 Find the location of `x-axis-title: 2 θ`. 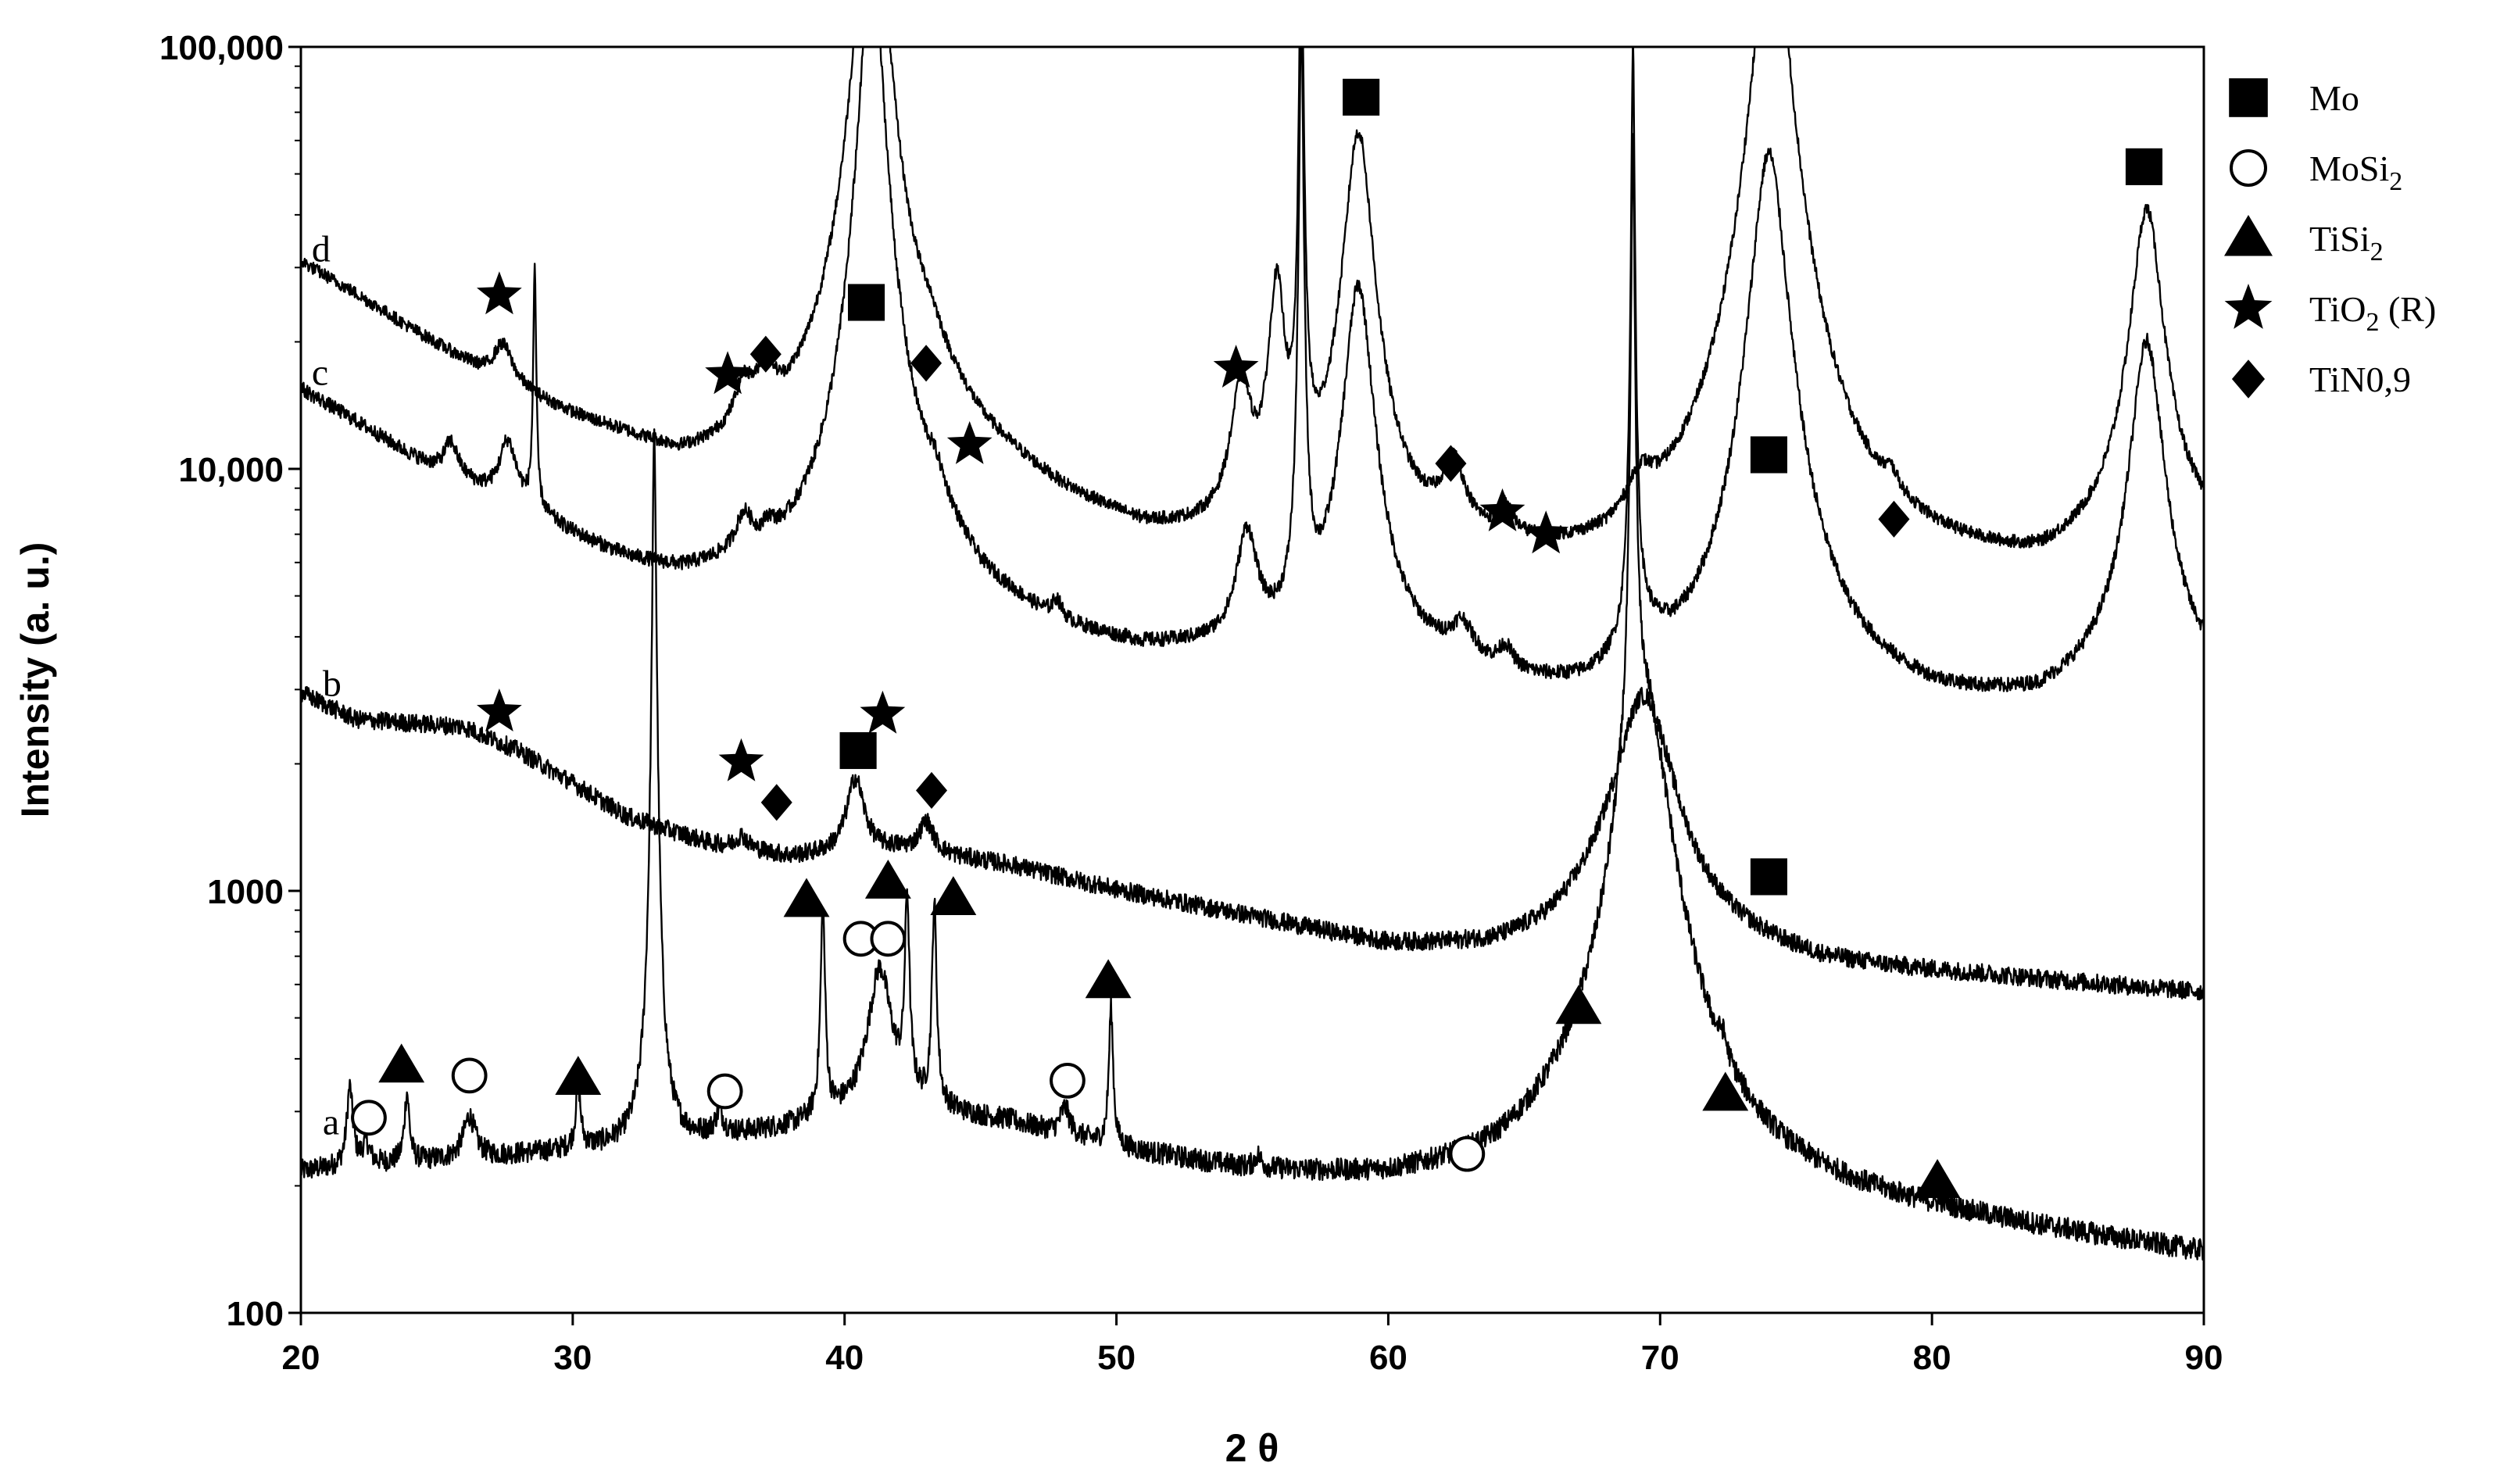

x-axis-title: 2 θ is located at coordinates (1252, 1448).